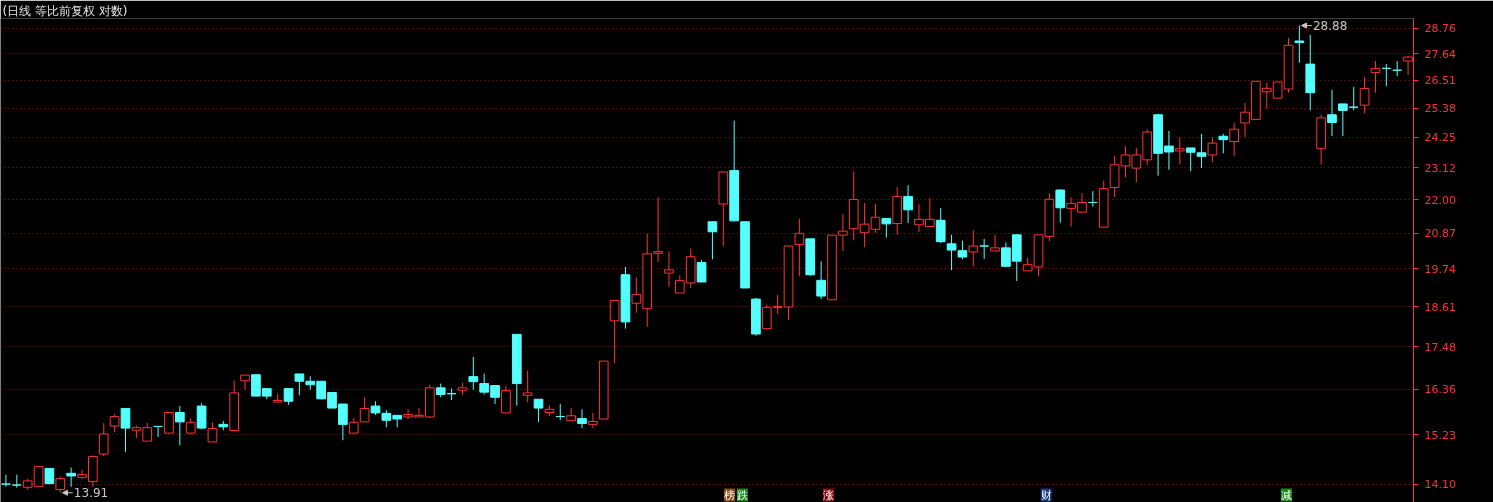 The width and height of the screenshot is (1493, 502). I want to click on y-tick-label: 18.61, so click(1440, 307).